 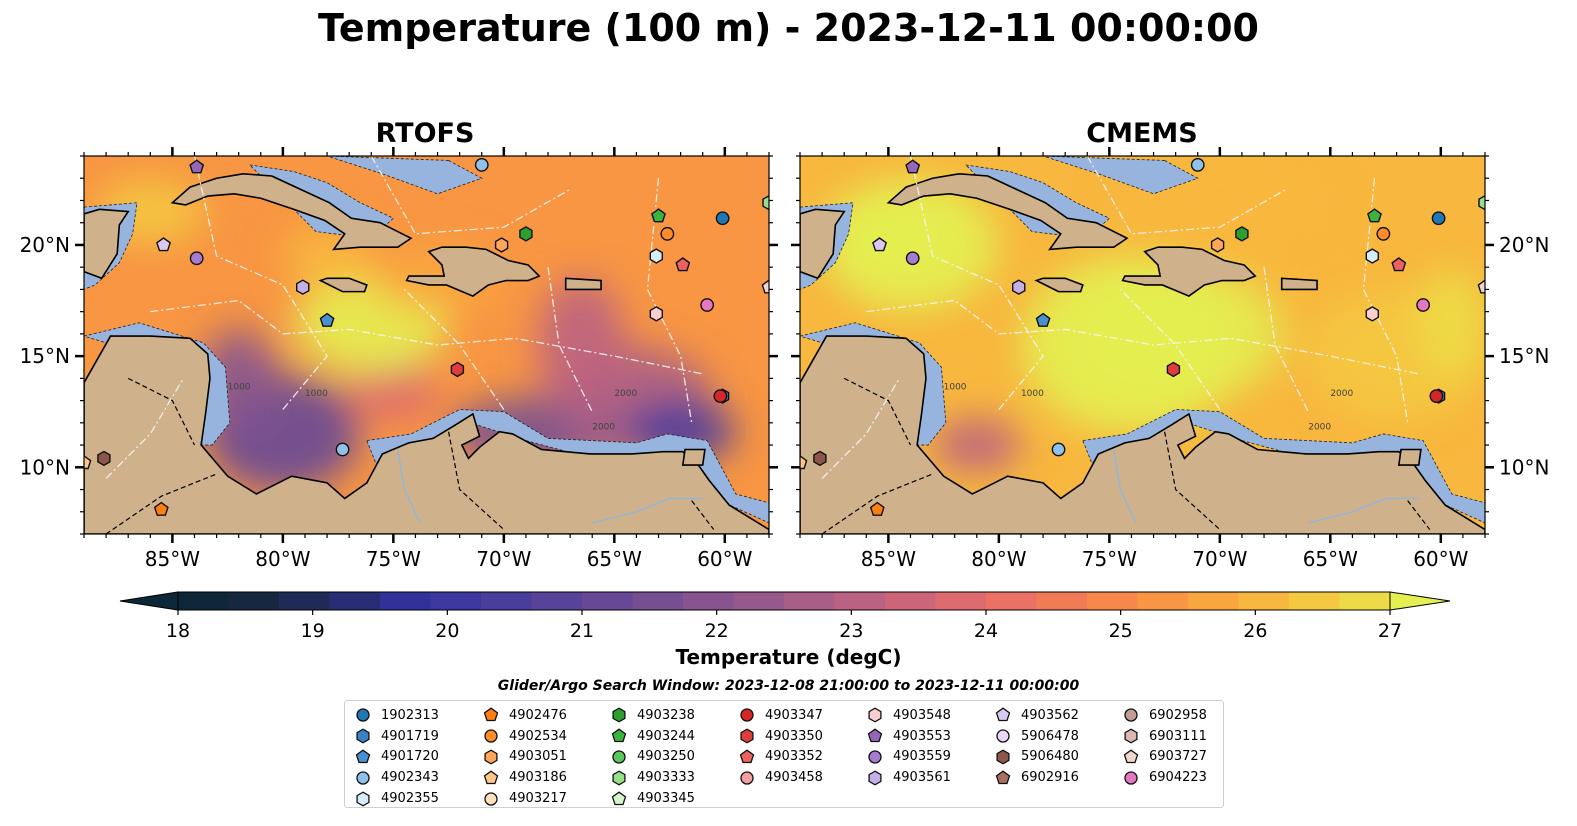 What do you see at coordinates (1037, 715) in the screenshot?
I see `legend-item-4903562: 4903562` at bounding box center [1037, 715].